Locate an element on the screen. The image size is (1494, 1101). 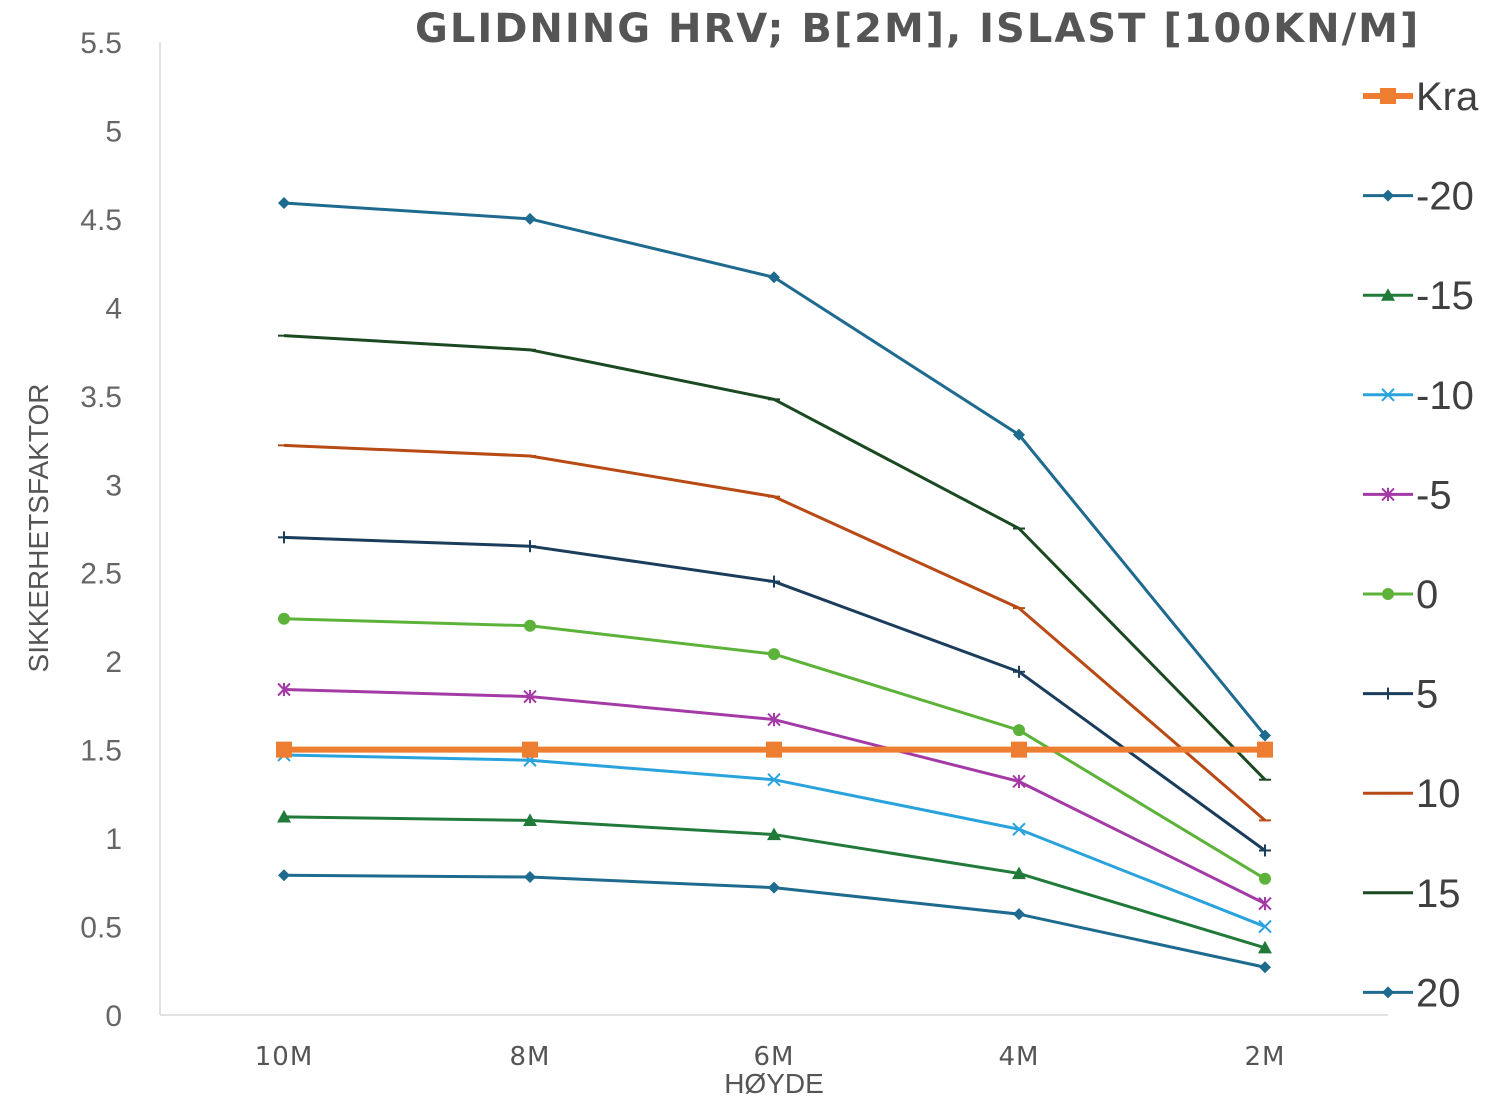
legend-item: 0 is located at coordinates (1400, 595).